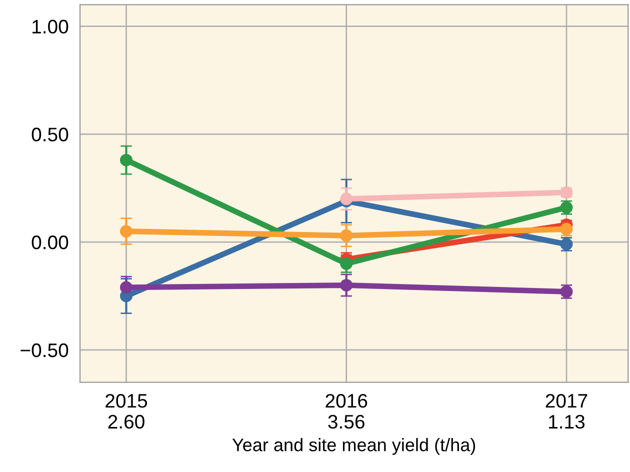 This screenshot has width=630, height=472. Describe the element at coordinates (44, 350) in the screenshot. I see `y-tick-label: −0.50` at that location.